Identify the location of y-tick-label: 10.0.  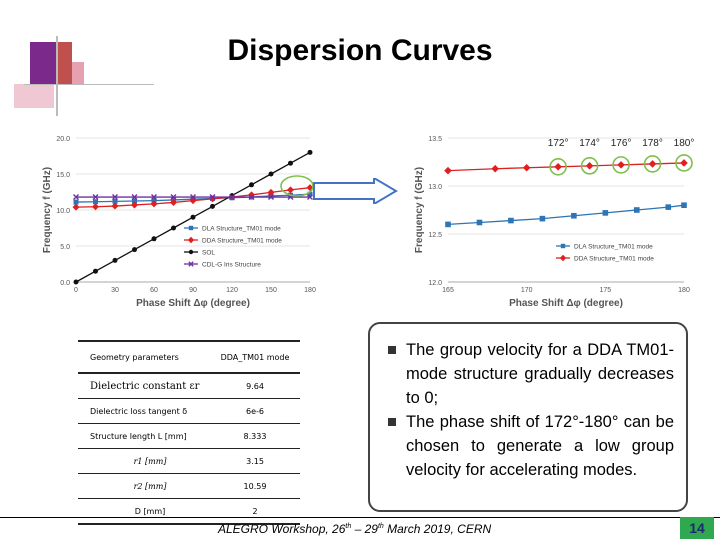
(63, 211).